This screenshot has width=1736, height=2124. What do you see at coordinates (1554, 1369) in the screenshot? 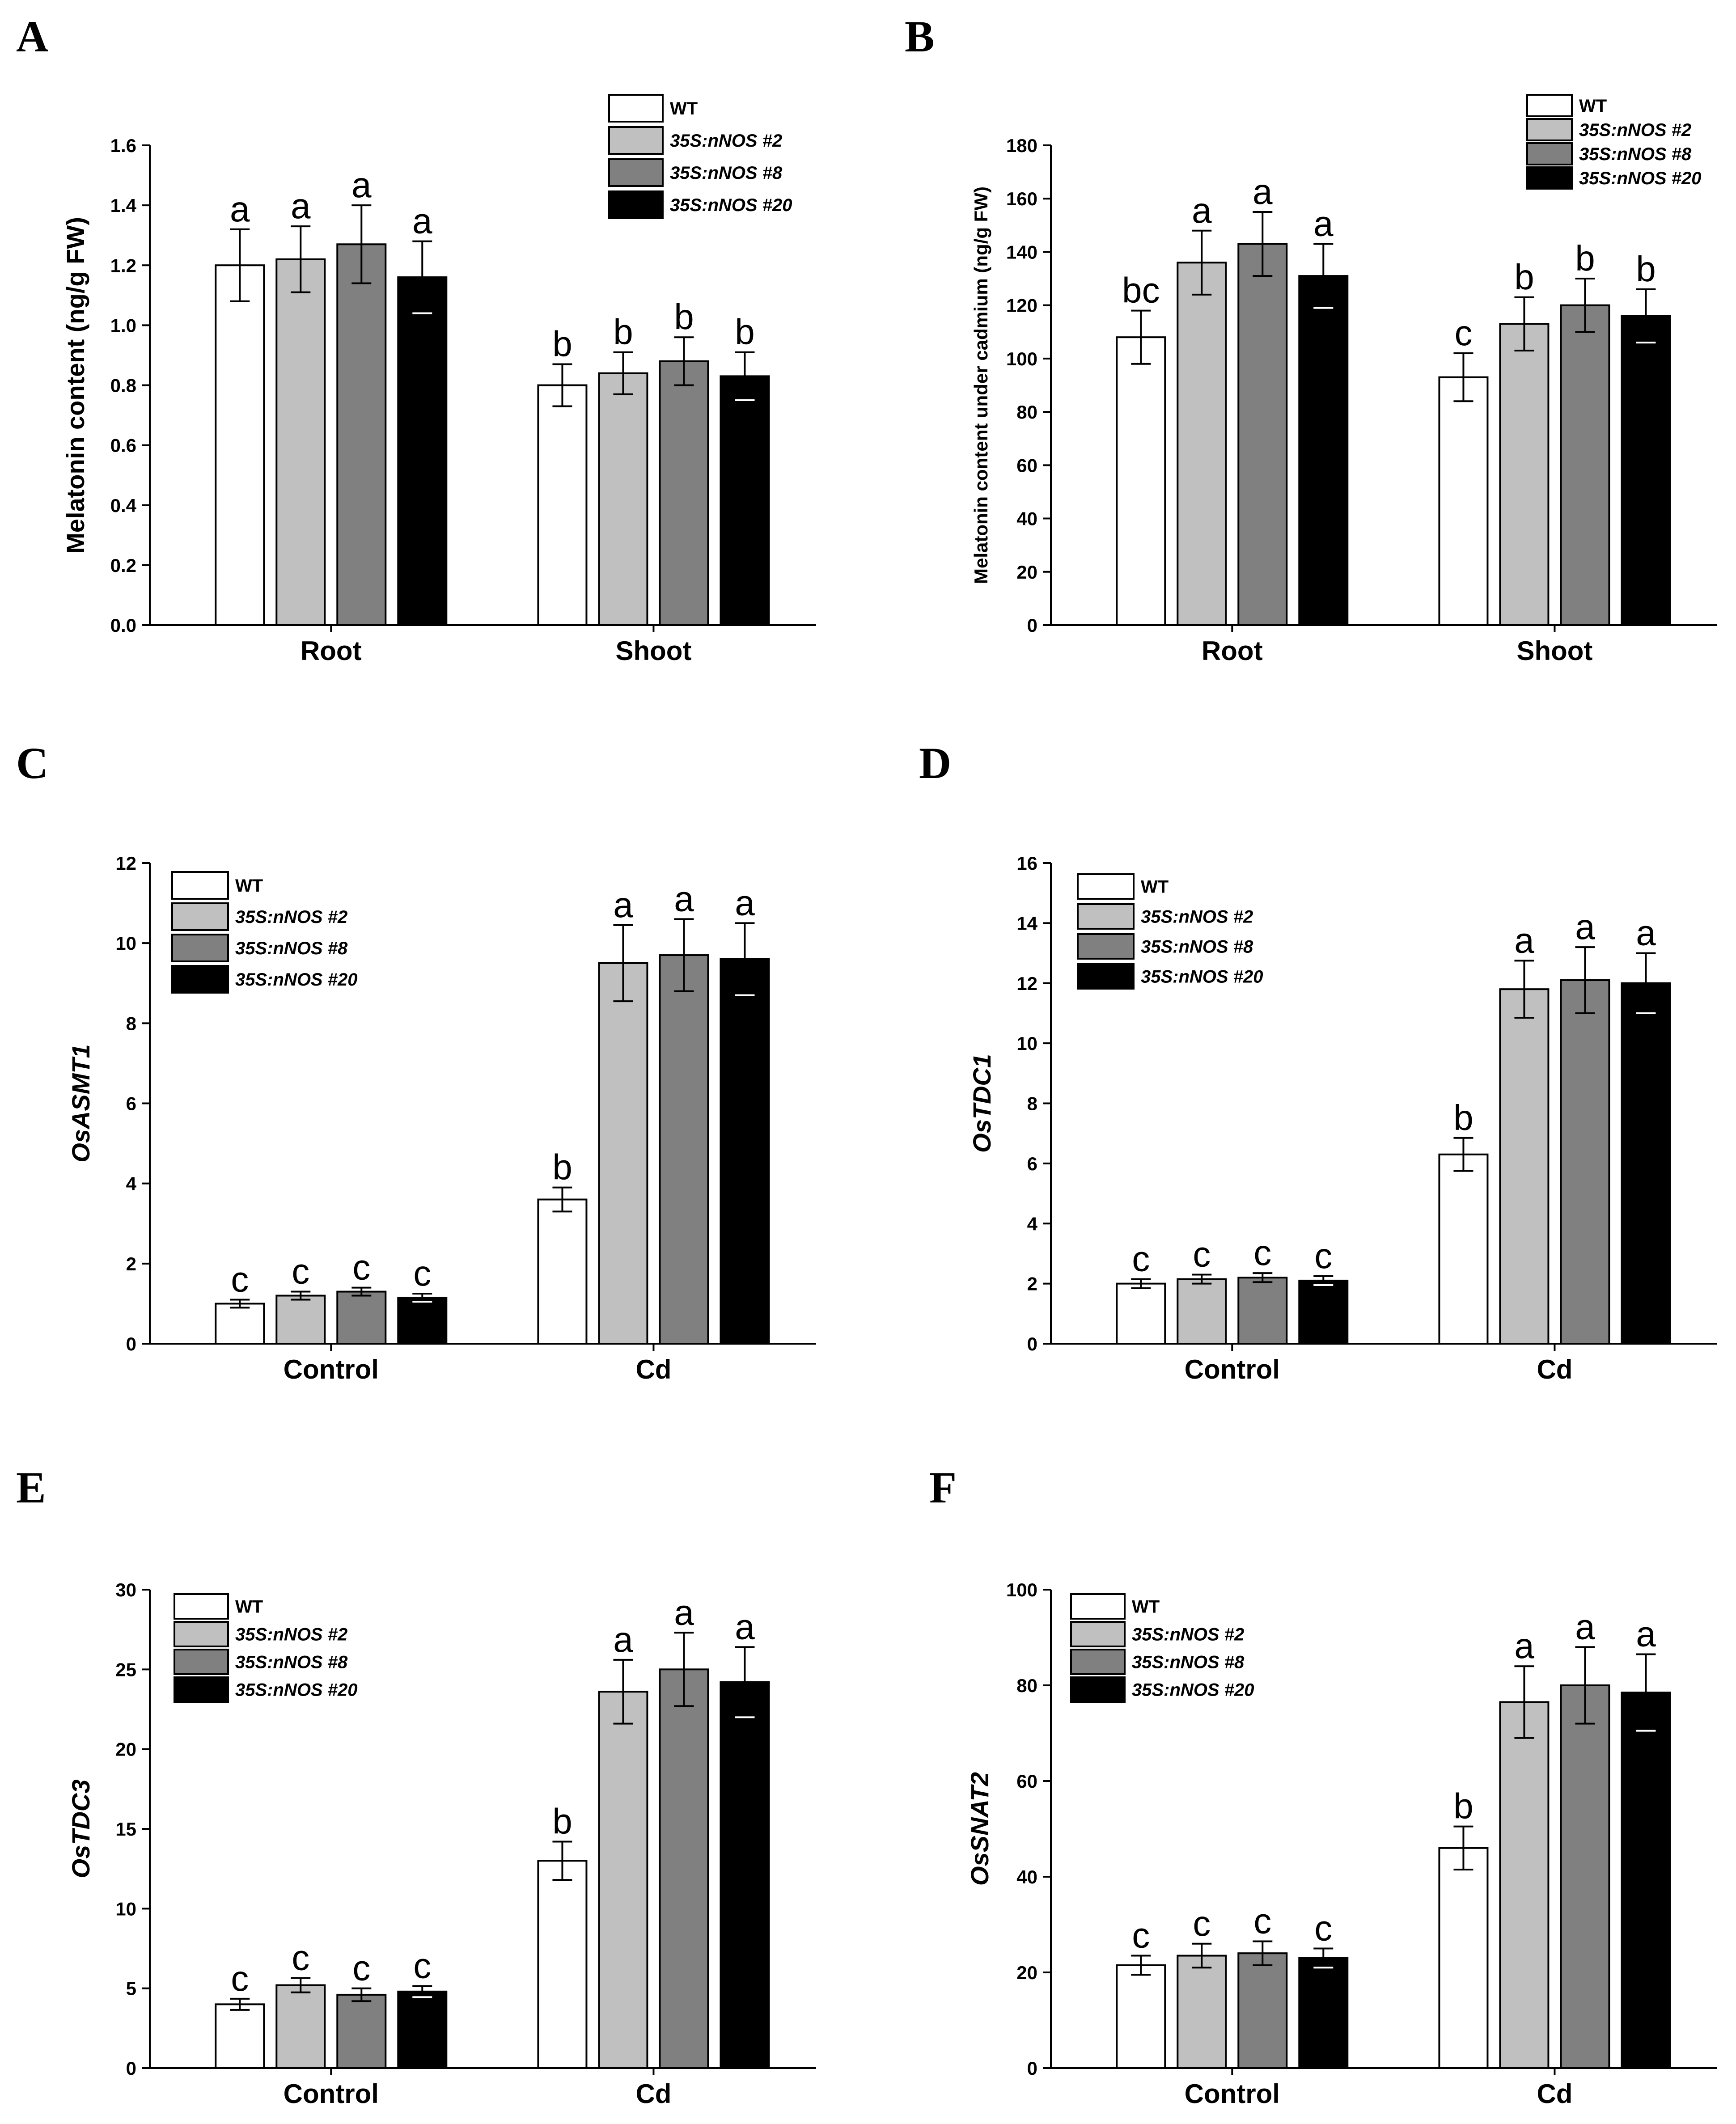
I see `x-category-label: Cd` at bounding box center [1554, 1369].